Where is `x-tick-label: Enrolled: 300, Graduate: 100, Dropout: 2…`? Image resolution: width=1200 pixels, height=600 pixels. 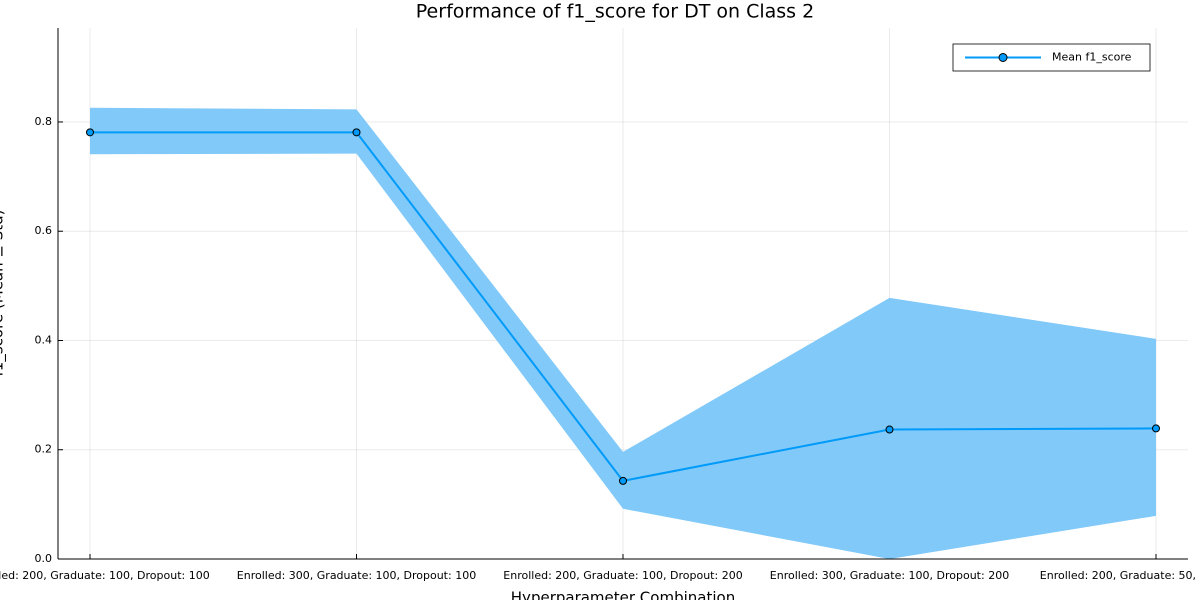 x-tick-label: Enrolled: 300, Graduate: 100, Dropout: 2… is located at coordinates (889, 575).